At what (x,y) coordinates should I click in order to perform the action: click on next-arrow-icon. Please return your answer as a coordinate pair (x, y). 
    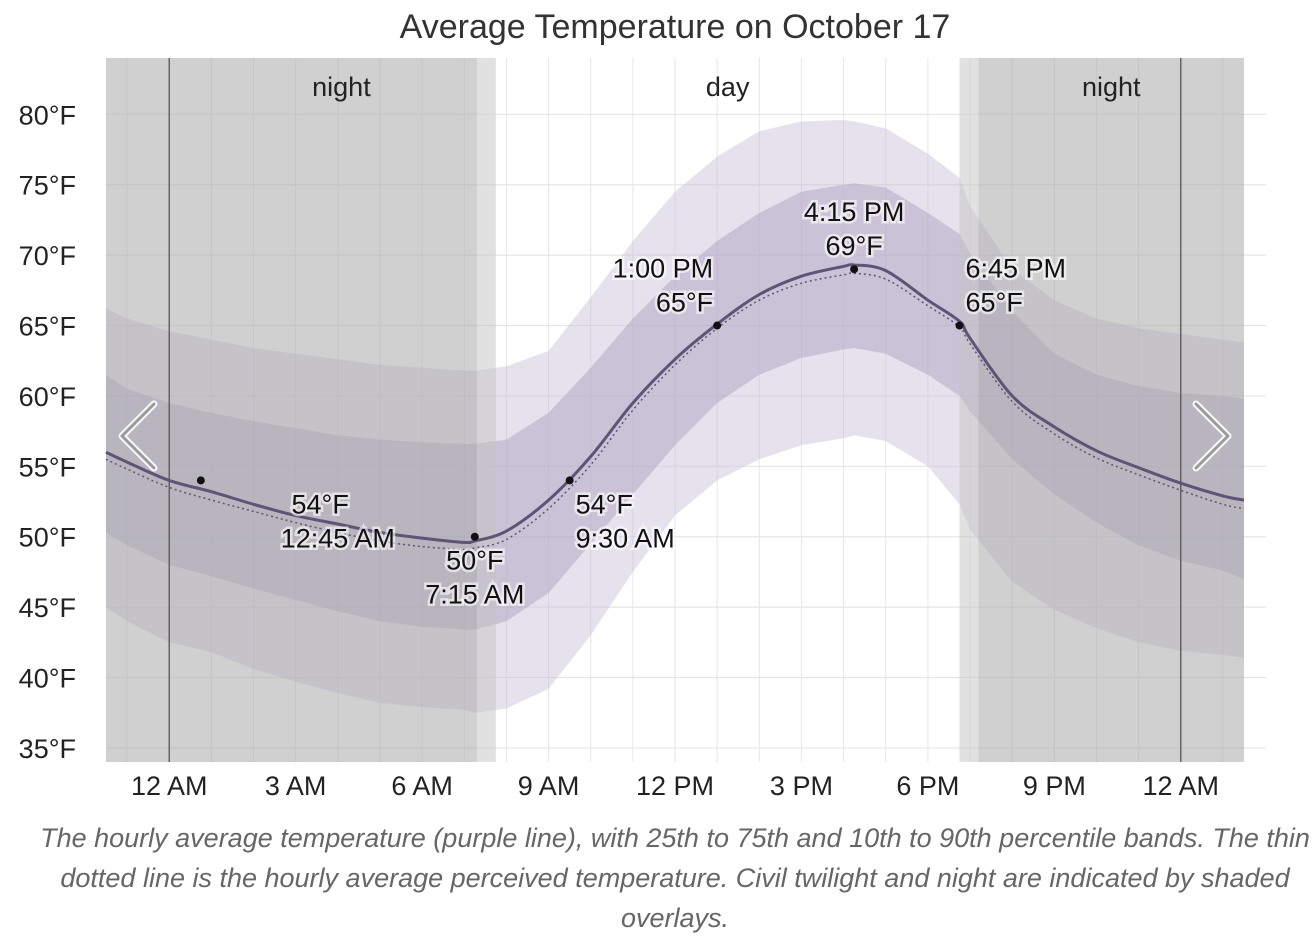
    Looking at the image, I should click on (1212, 436).